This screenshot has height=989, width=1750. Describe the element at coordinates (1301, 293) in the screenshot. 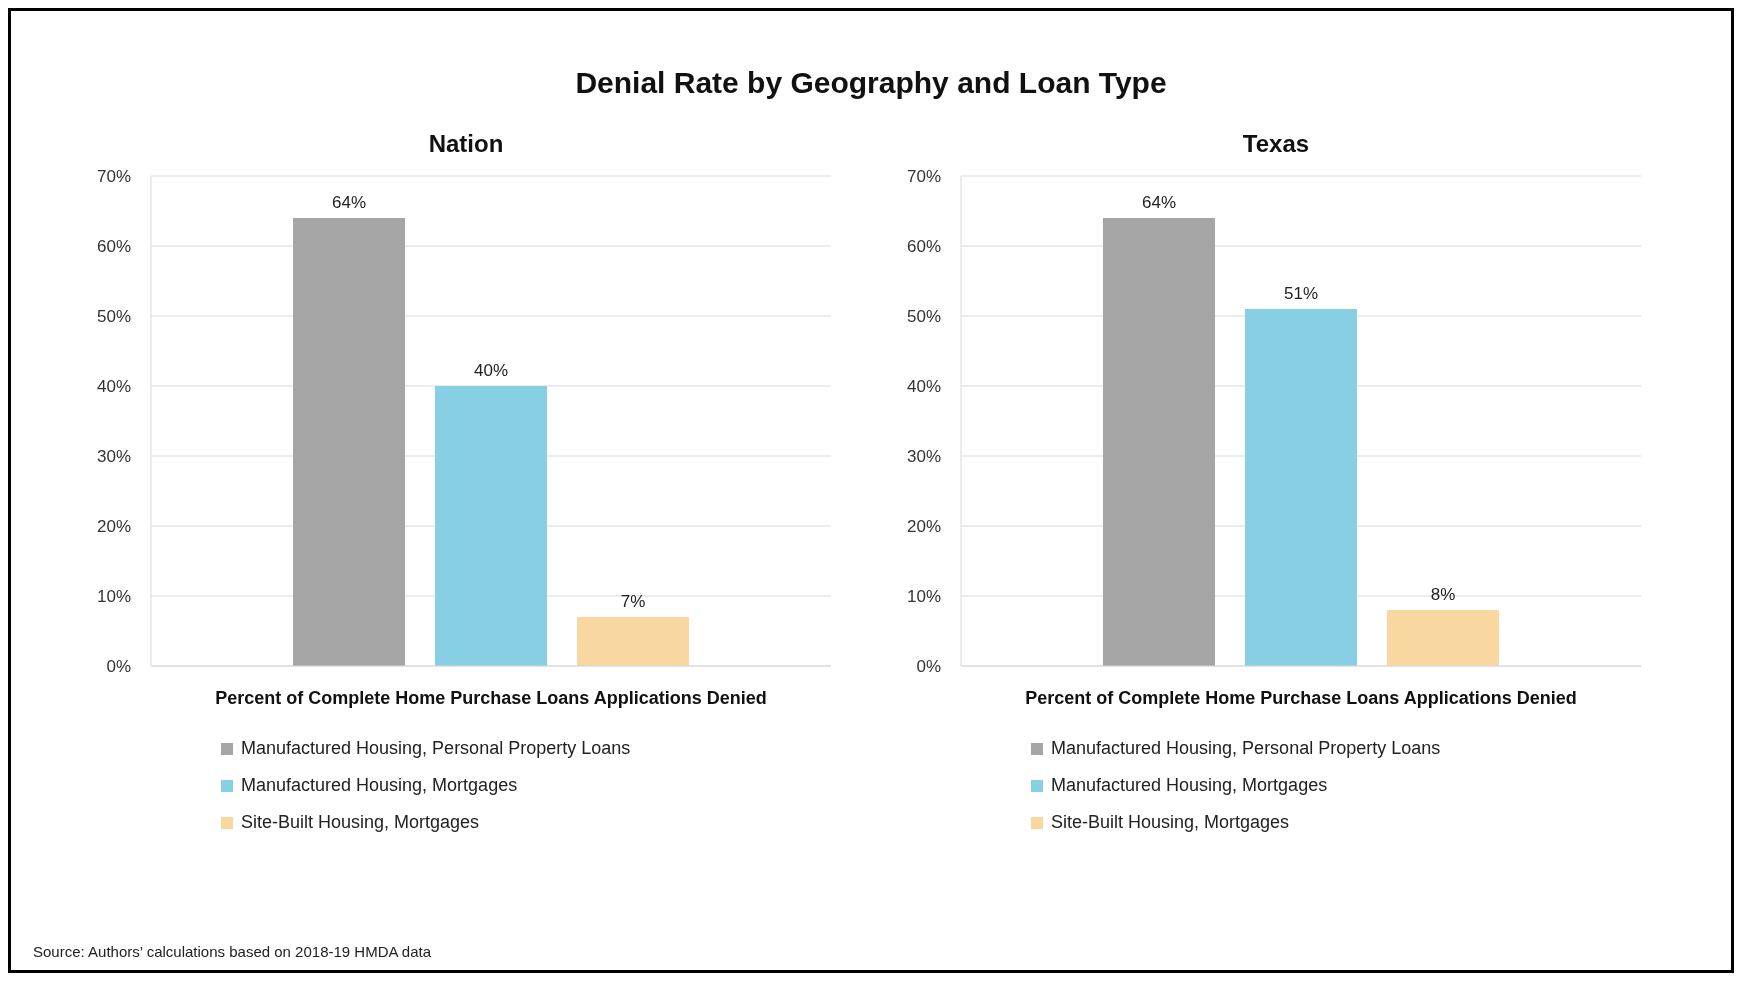

I see `data-label: 51%` at that location.